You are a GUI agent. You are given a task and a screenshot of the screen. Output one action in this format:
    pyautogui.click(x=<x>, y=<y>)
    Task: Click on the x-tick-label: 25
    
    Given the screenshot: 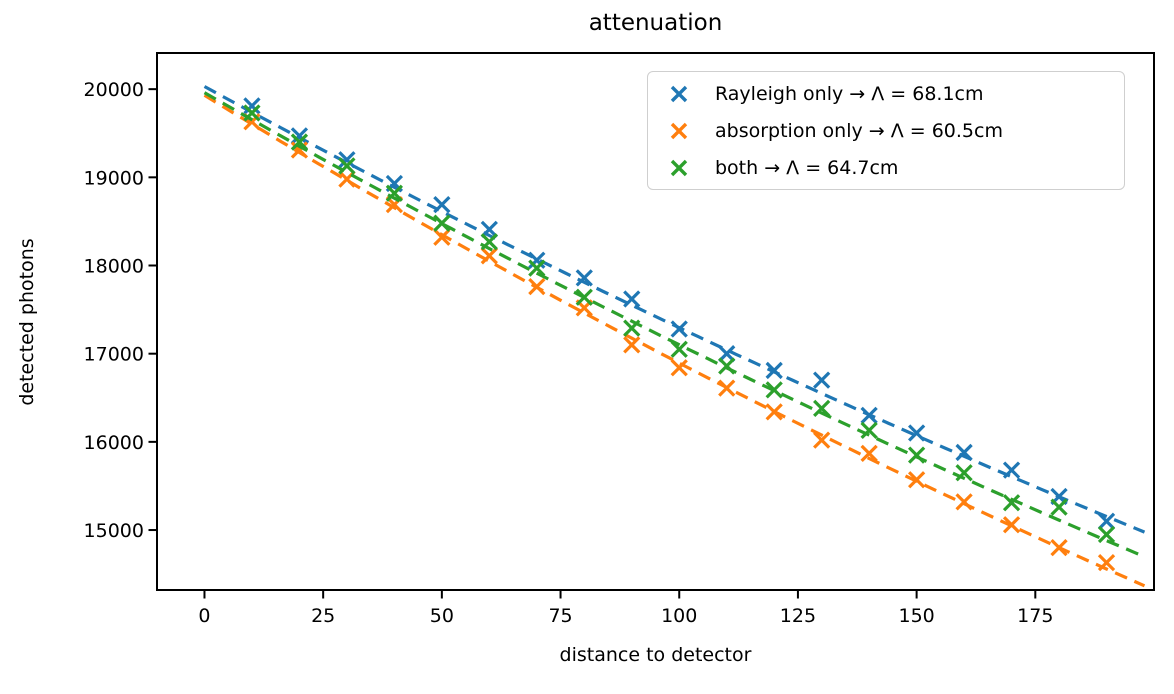 What is the action you would take?
    pyautogui.click(x=323, y=616)
    